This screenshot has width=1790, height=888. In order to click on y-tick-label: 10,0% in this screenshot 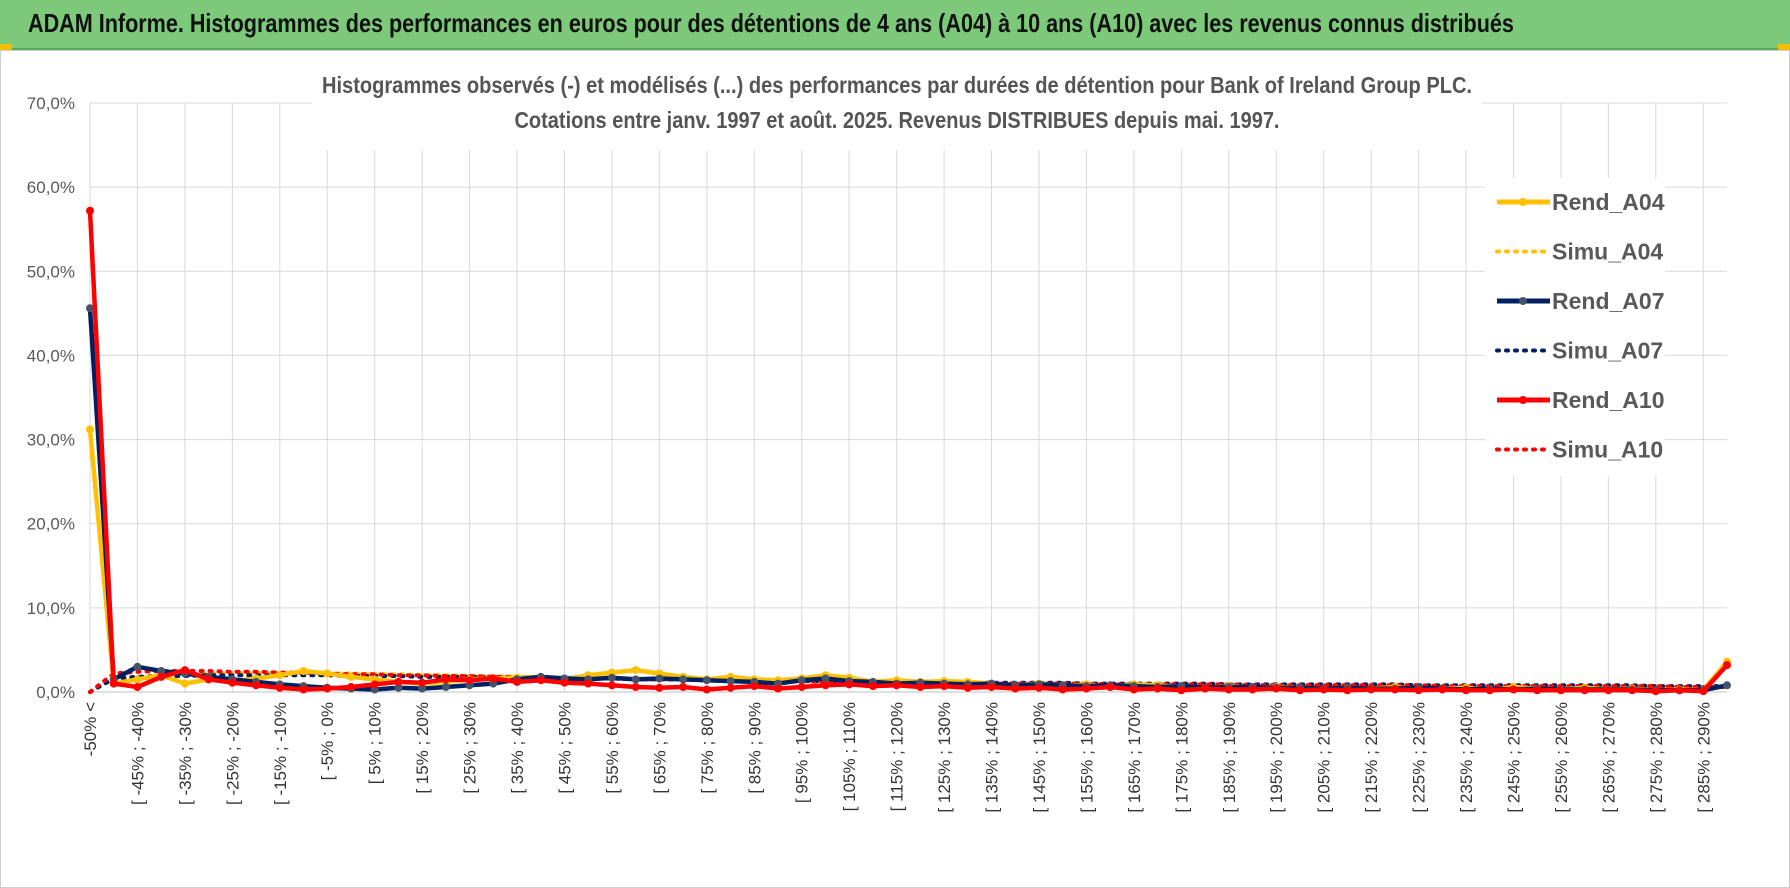, I will do `click(51, 608)`.